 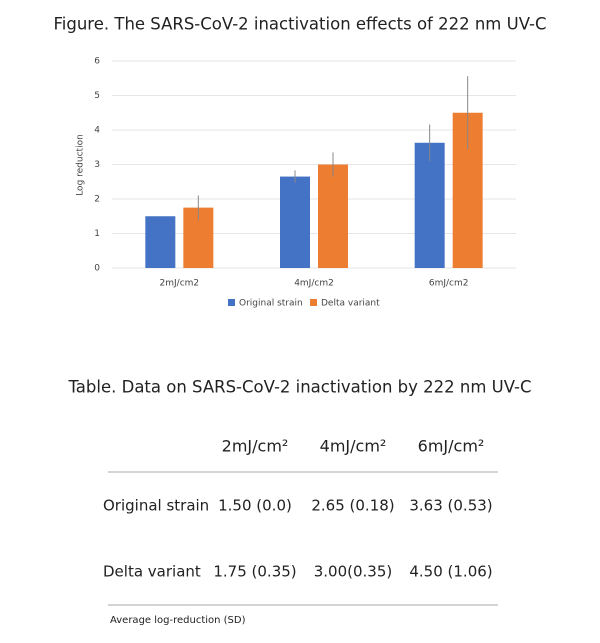 What do you see at coordinates (152, 572) in the screenshot?
I see `row-header: Delta variant` at bounding box center [152, 572].